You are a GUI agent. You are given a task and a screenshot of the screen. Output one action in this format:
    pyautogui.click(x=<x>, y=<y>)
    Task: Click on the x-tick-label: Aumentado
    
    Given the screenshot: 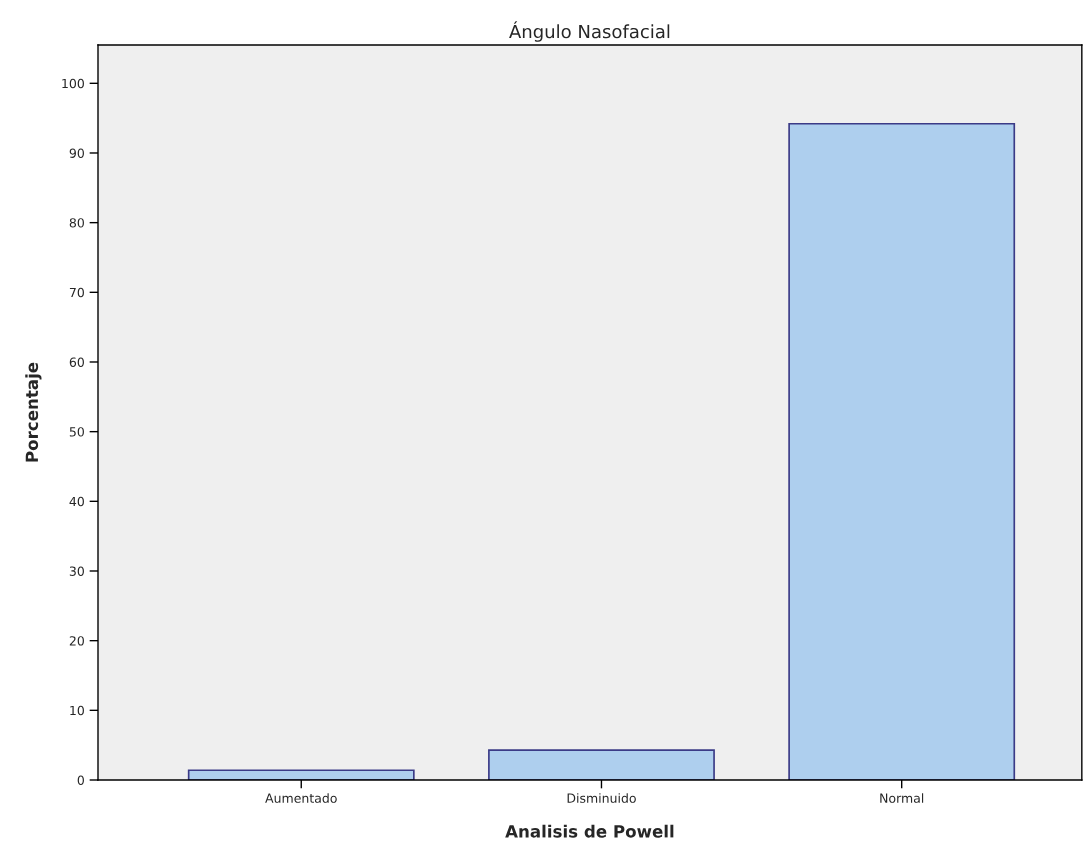 What is the action you would take?
    pyautogui.click(x=301, y=798)
    